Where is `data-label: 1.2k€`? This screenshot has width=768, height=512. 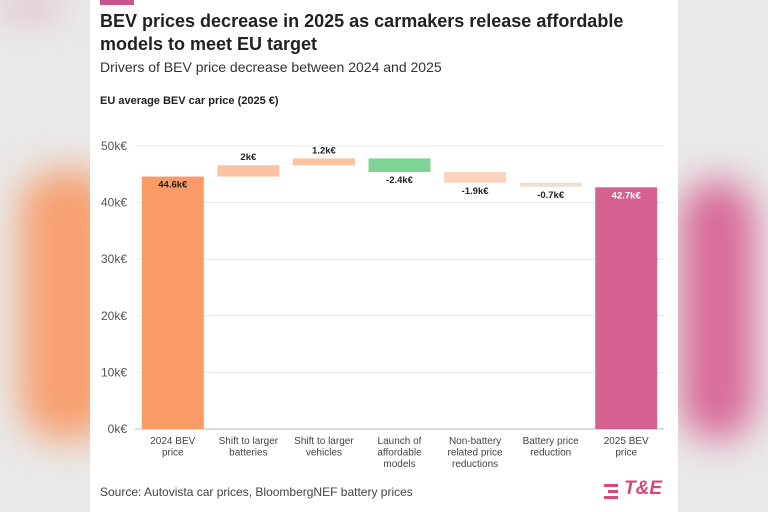
data-label: 1.2k€ is located at coordinates (324, 150).